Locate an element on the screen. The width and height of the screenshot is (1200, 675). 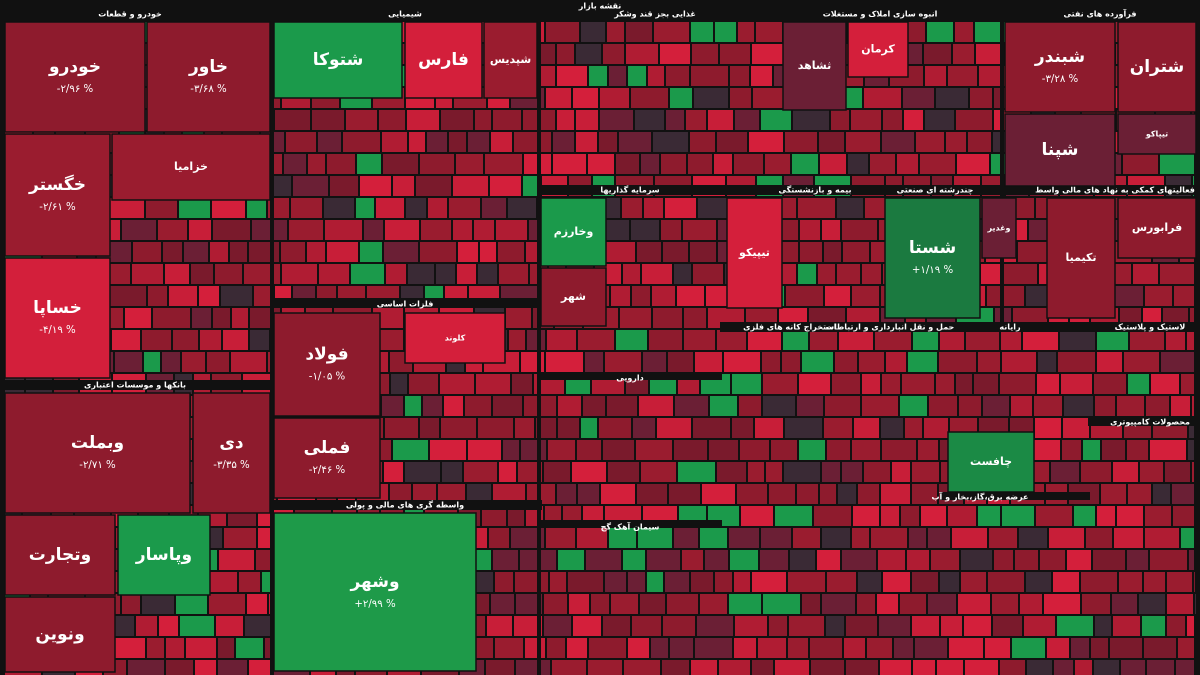
tile: فرابورس is located at coordinates (1157, 228).